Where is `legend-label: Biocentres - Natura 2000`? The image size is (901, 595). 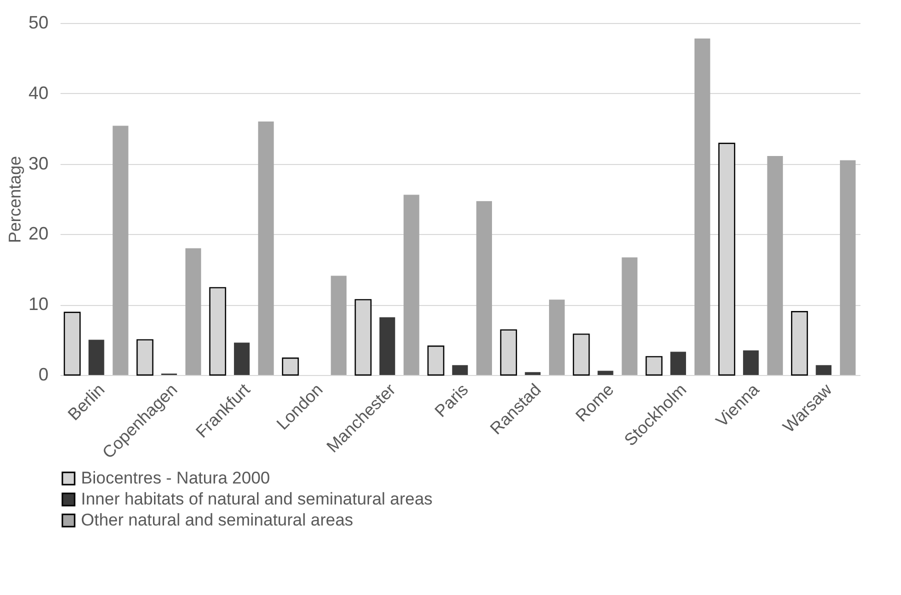 legend-label: Biocentres - Natura 2000 is located at coordinates (175, 478).